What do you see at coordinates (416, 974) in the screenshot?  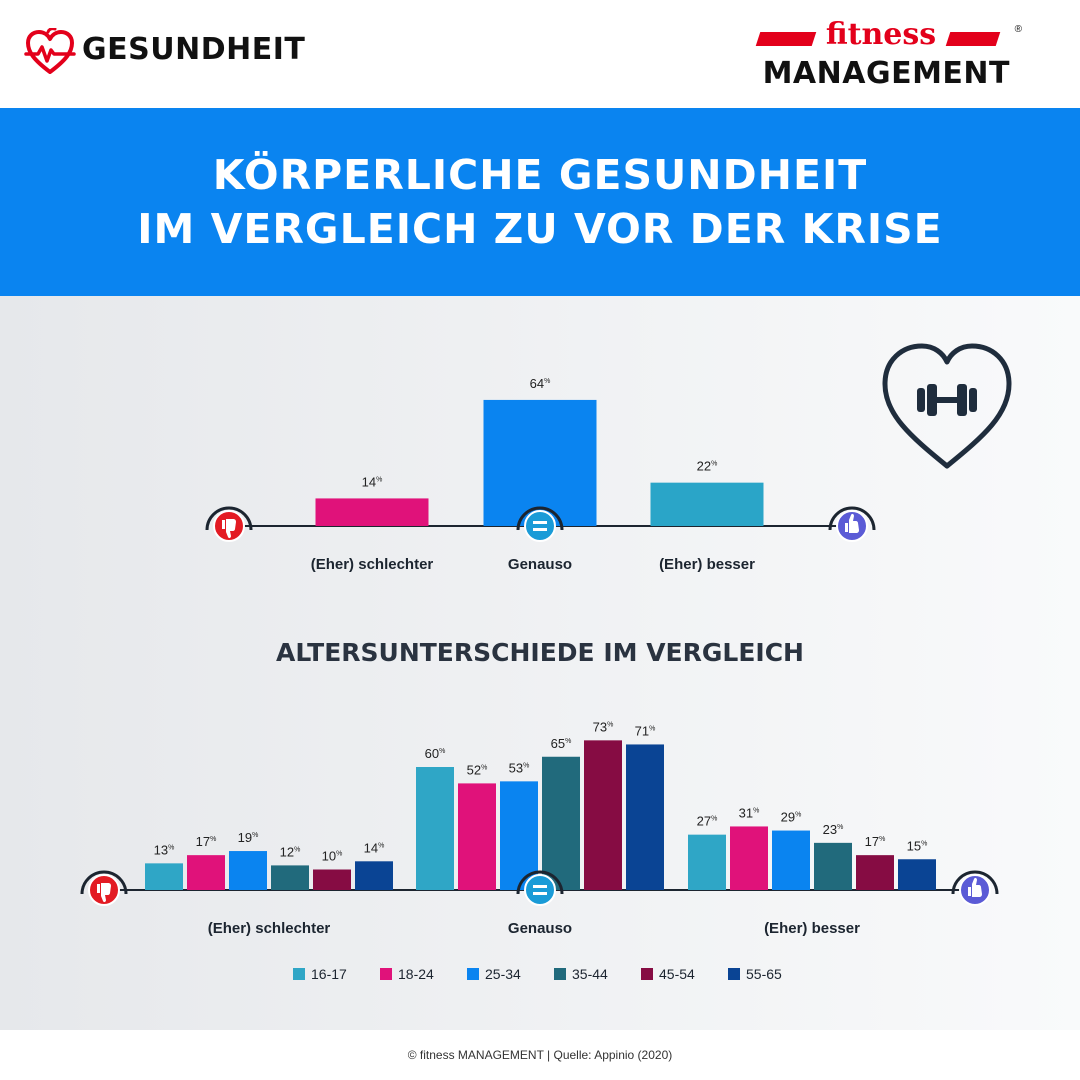 I see `legend-label: 18-24` at bounding box center [416, 974].